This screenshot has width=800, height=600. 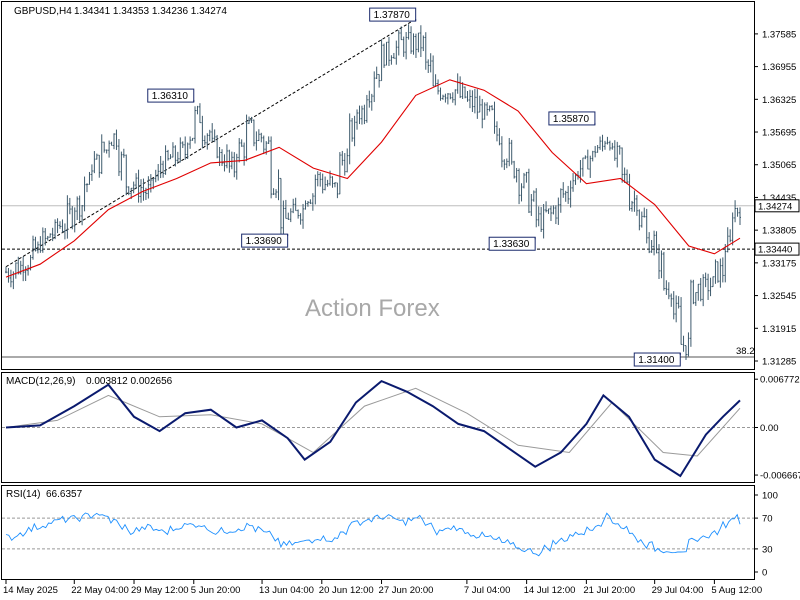 What do you see at coordinates (23, 494) in the screenshot?
I see `rsi-header-name: RSI(14)` at bounding box center [23, 494].